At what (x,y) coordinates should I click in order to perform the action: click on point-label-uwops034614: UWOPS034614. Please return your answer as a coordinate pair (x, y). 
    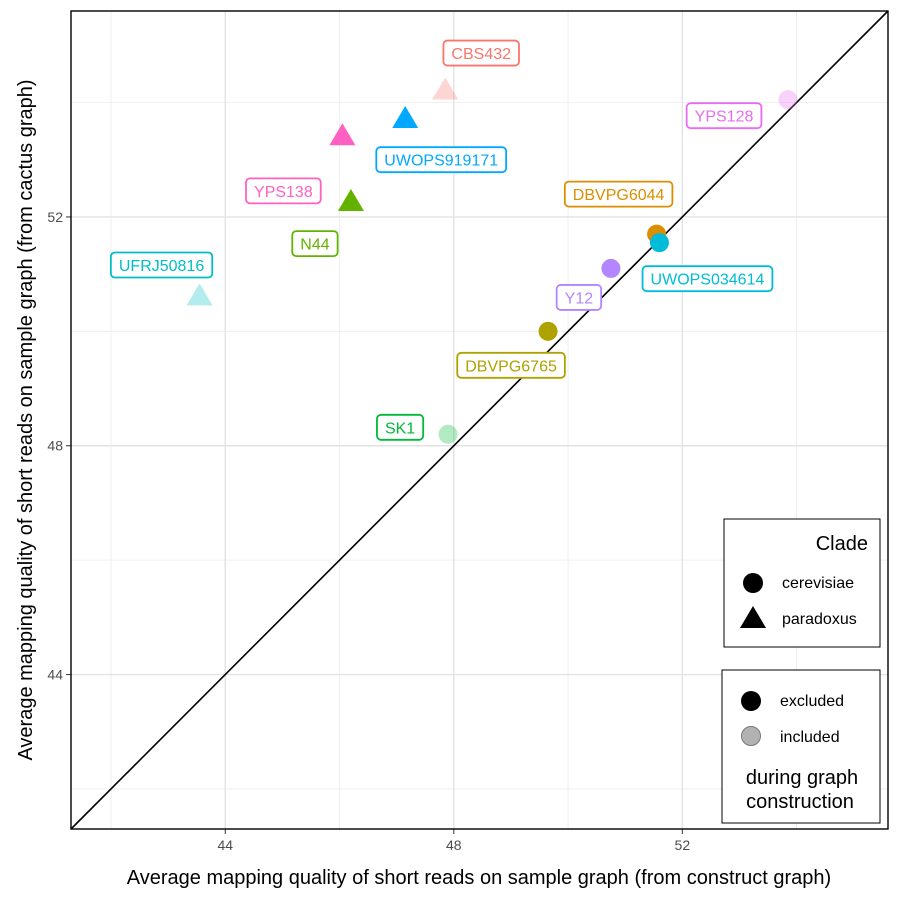
    Looking at the image, I should click on (707, 279).